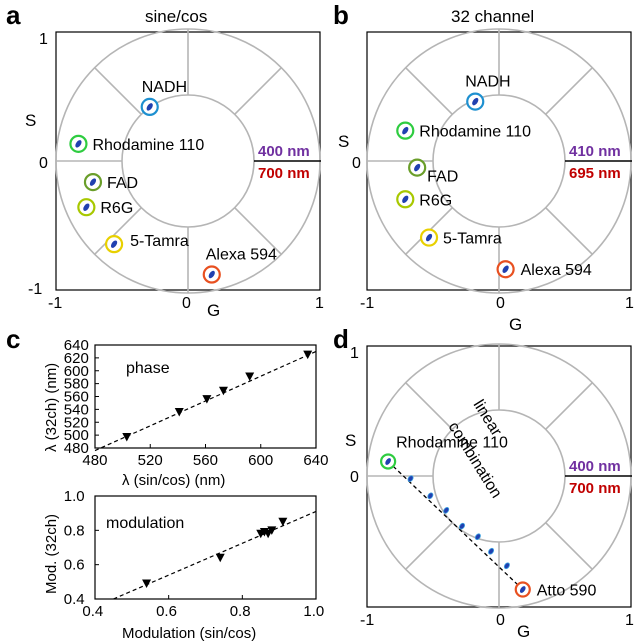 The height and width of the screenshot is (643, 636). I want to click on d-label-rhodamine-110: Rhodamine 110, so click(452, 442).